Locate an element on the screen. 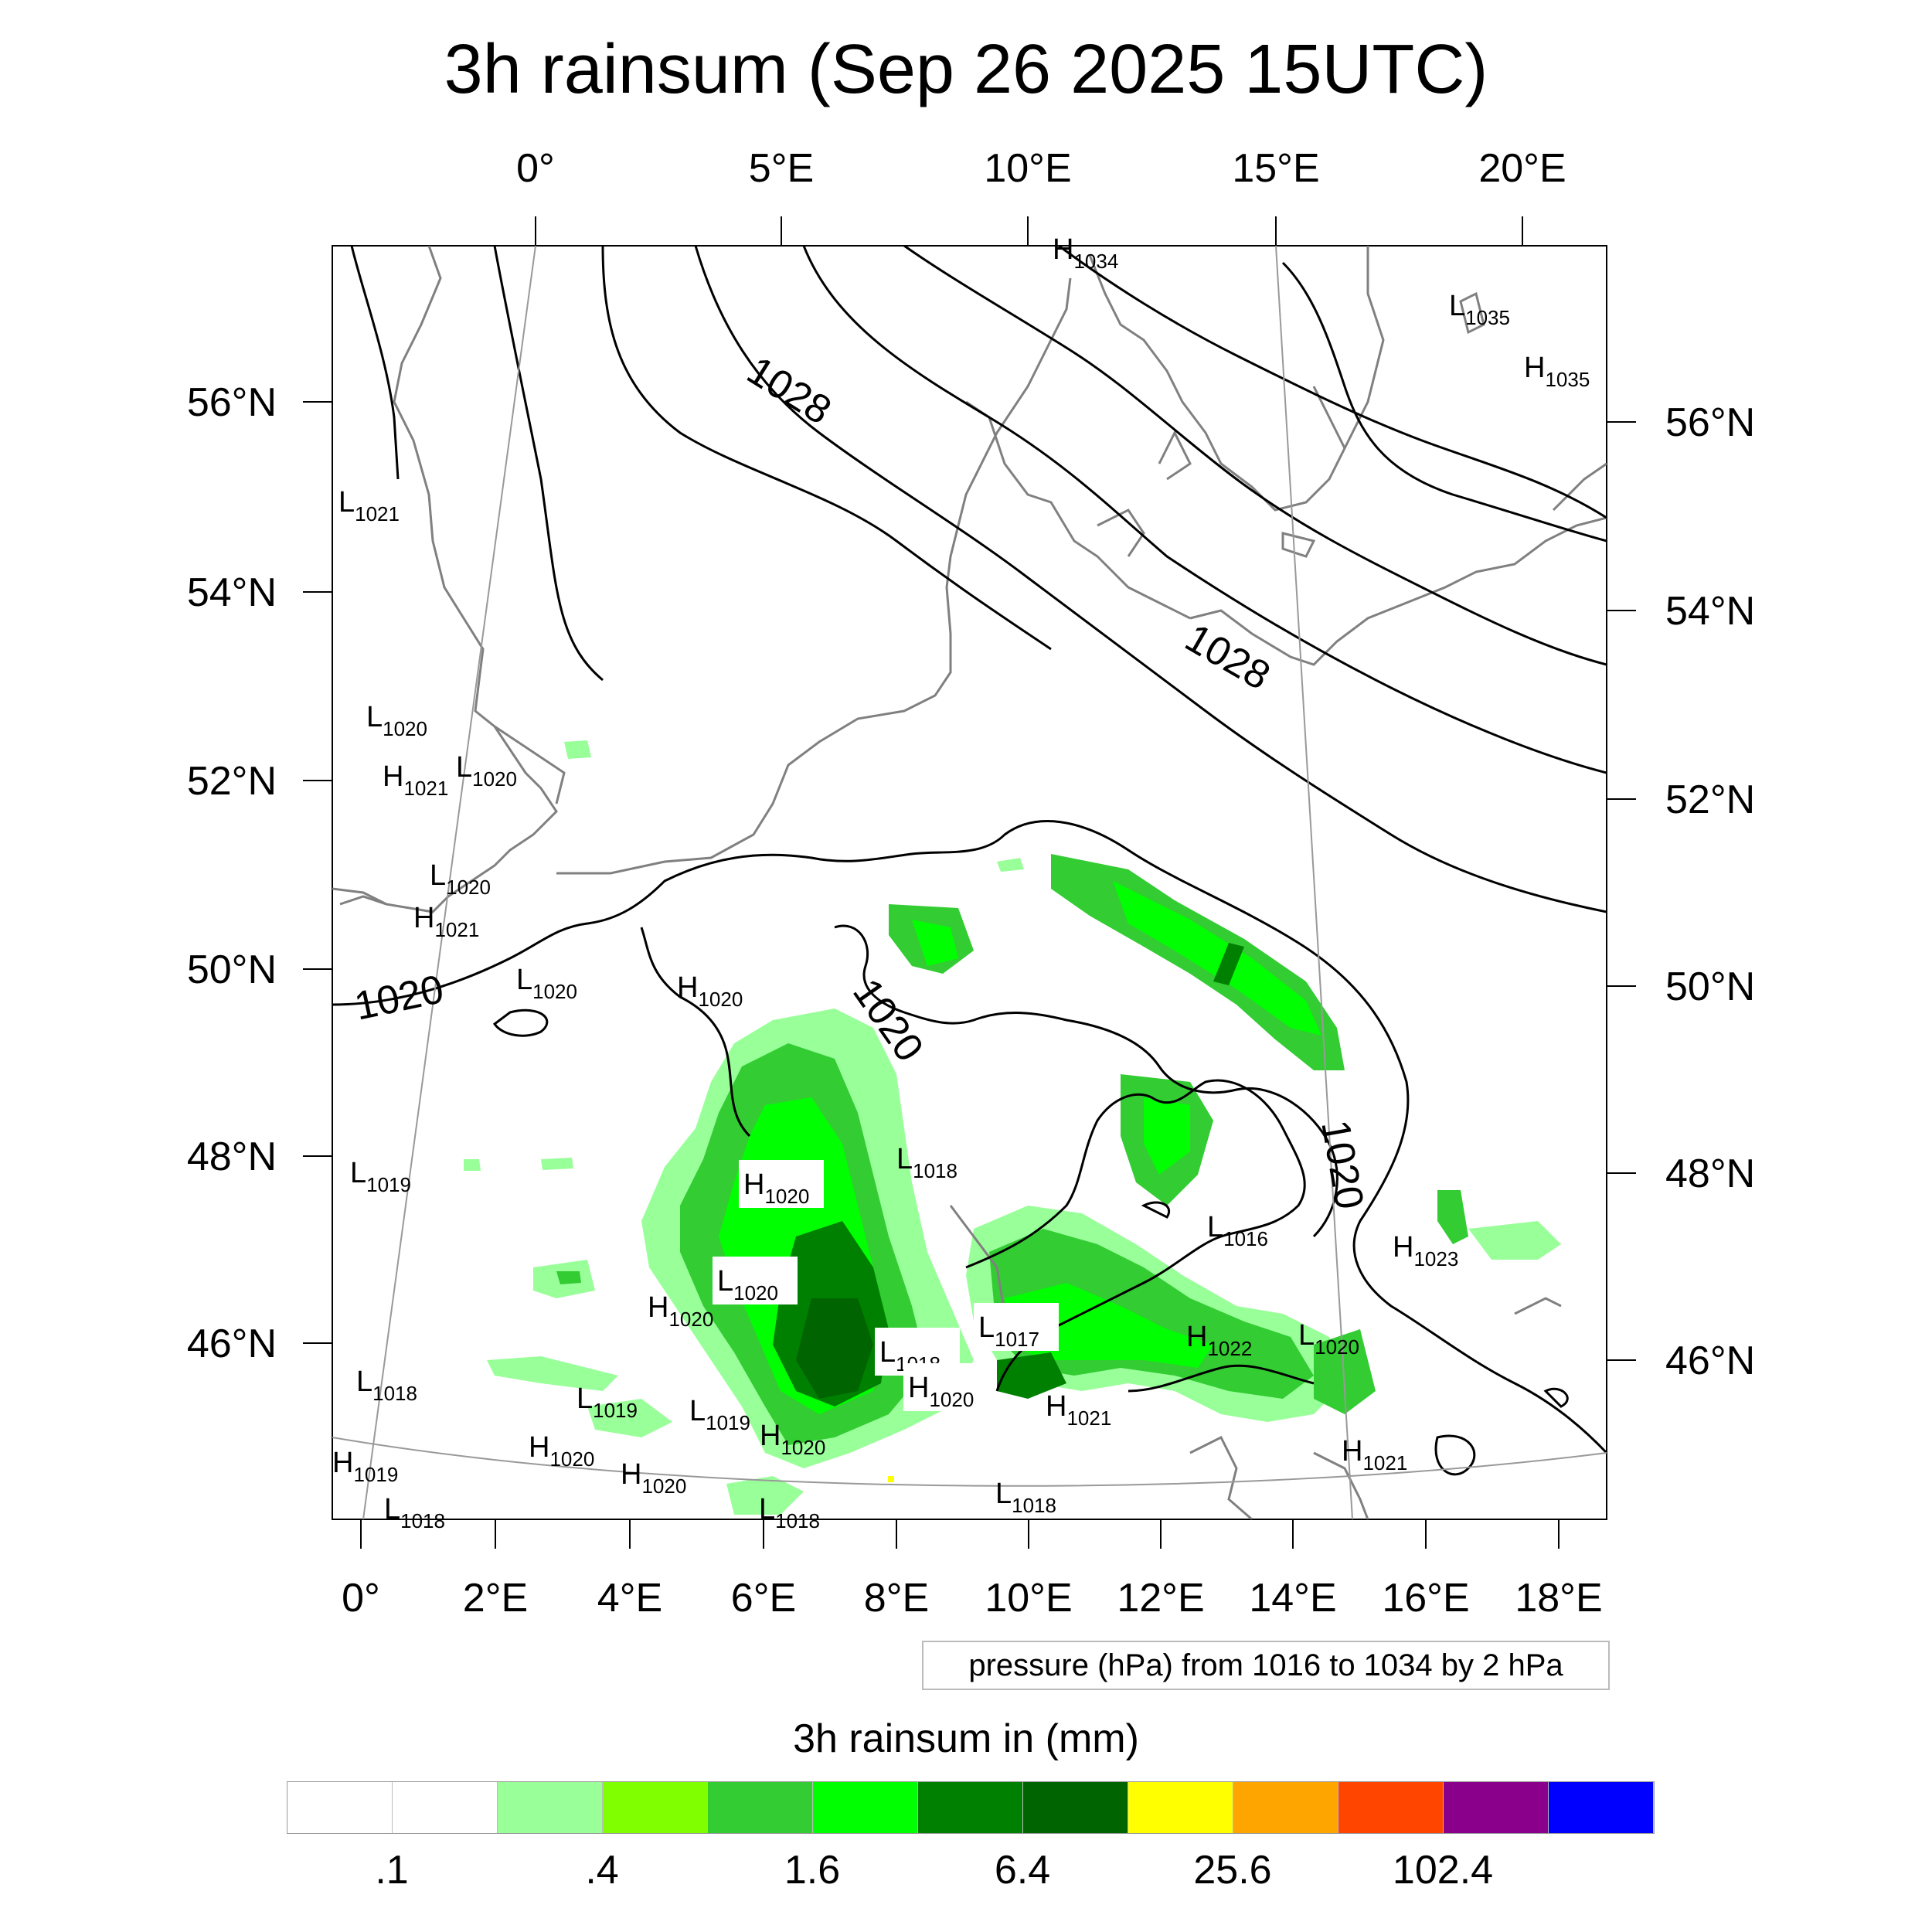 This screenshot has height=1932, width=1932. lon-label: 8°E is located at coordinates (897, 1599).